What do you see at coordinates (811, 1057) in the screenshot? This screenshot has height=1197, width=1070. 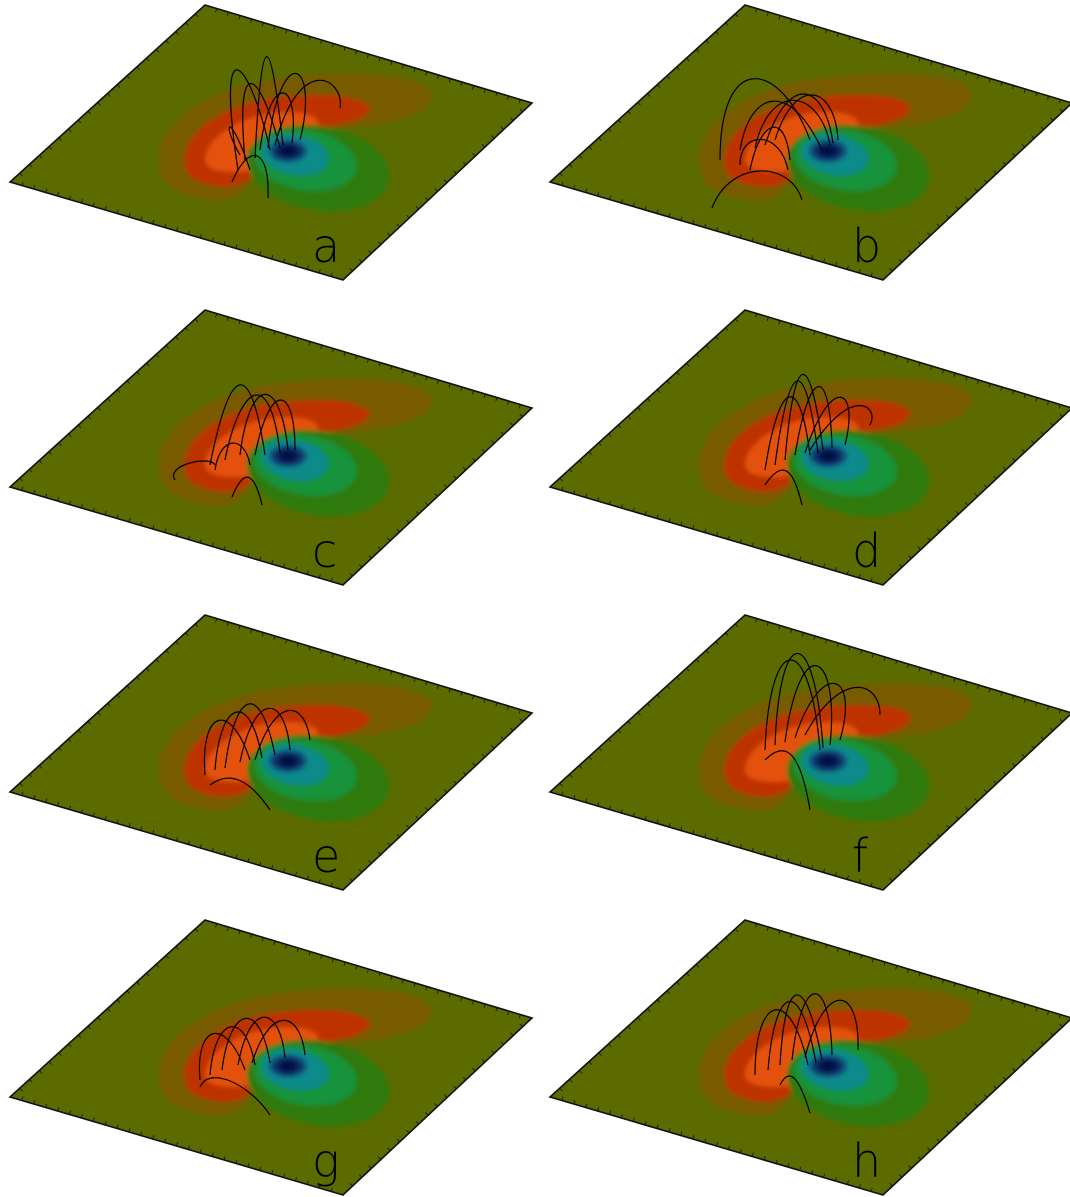 I see `ticks-h` at bounding box center [811, 1057].